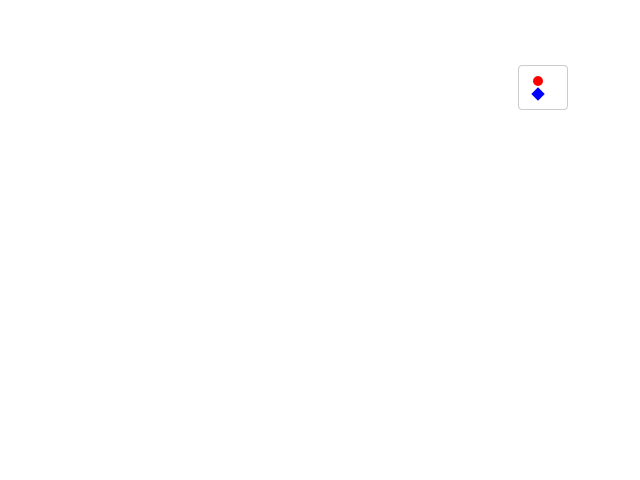 The width and height of the screenshot is (640, 480). Describe the element at coordinates (544, 81) in the screenshot. I see `legend-entry-target-score` at that location.